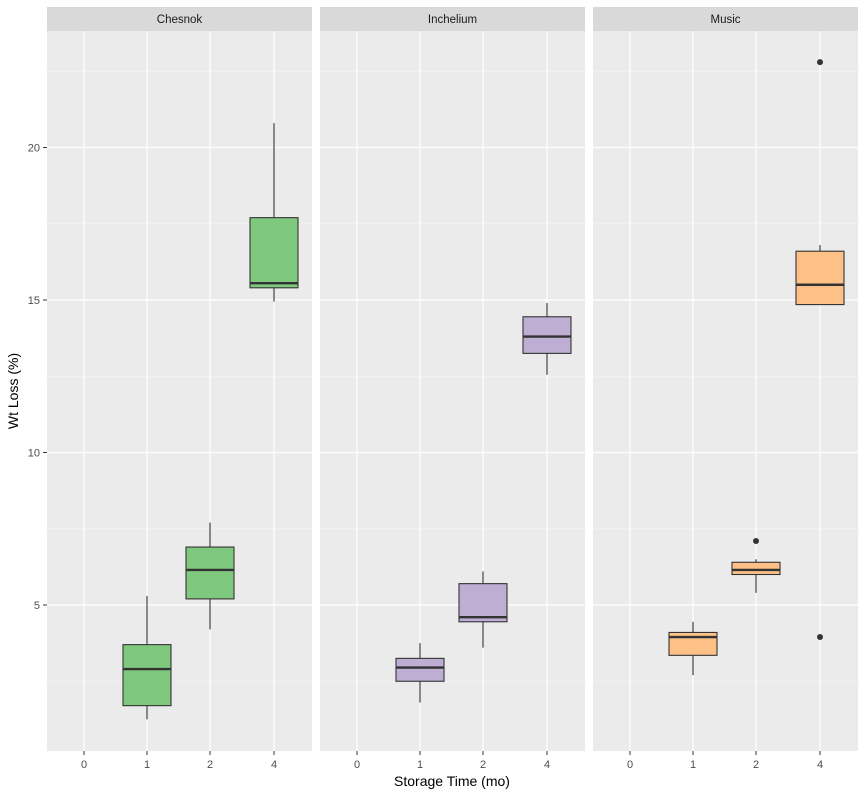 The height and width of the screenshot is (797, 865). What do you see at coordinates (37, 606) in the screenshot?
I see `y-tick-label: 5` at bounding box center [37, 606].